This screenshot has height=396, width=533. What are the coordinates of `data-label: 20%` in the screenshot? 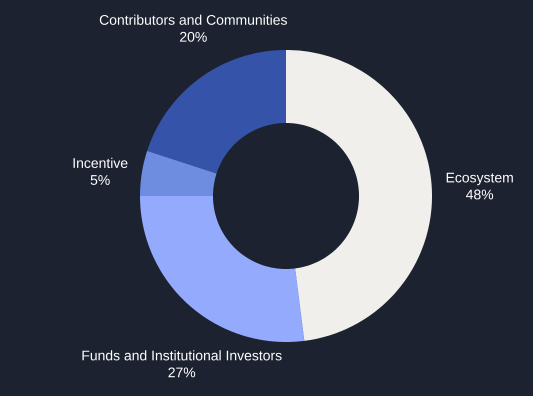 It's located at (193, 37).